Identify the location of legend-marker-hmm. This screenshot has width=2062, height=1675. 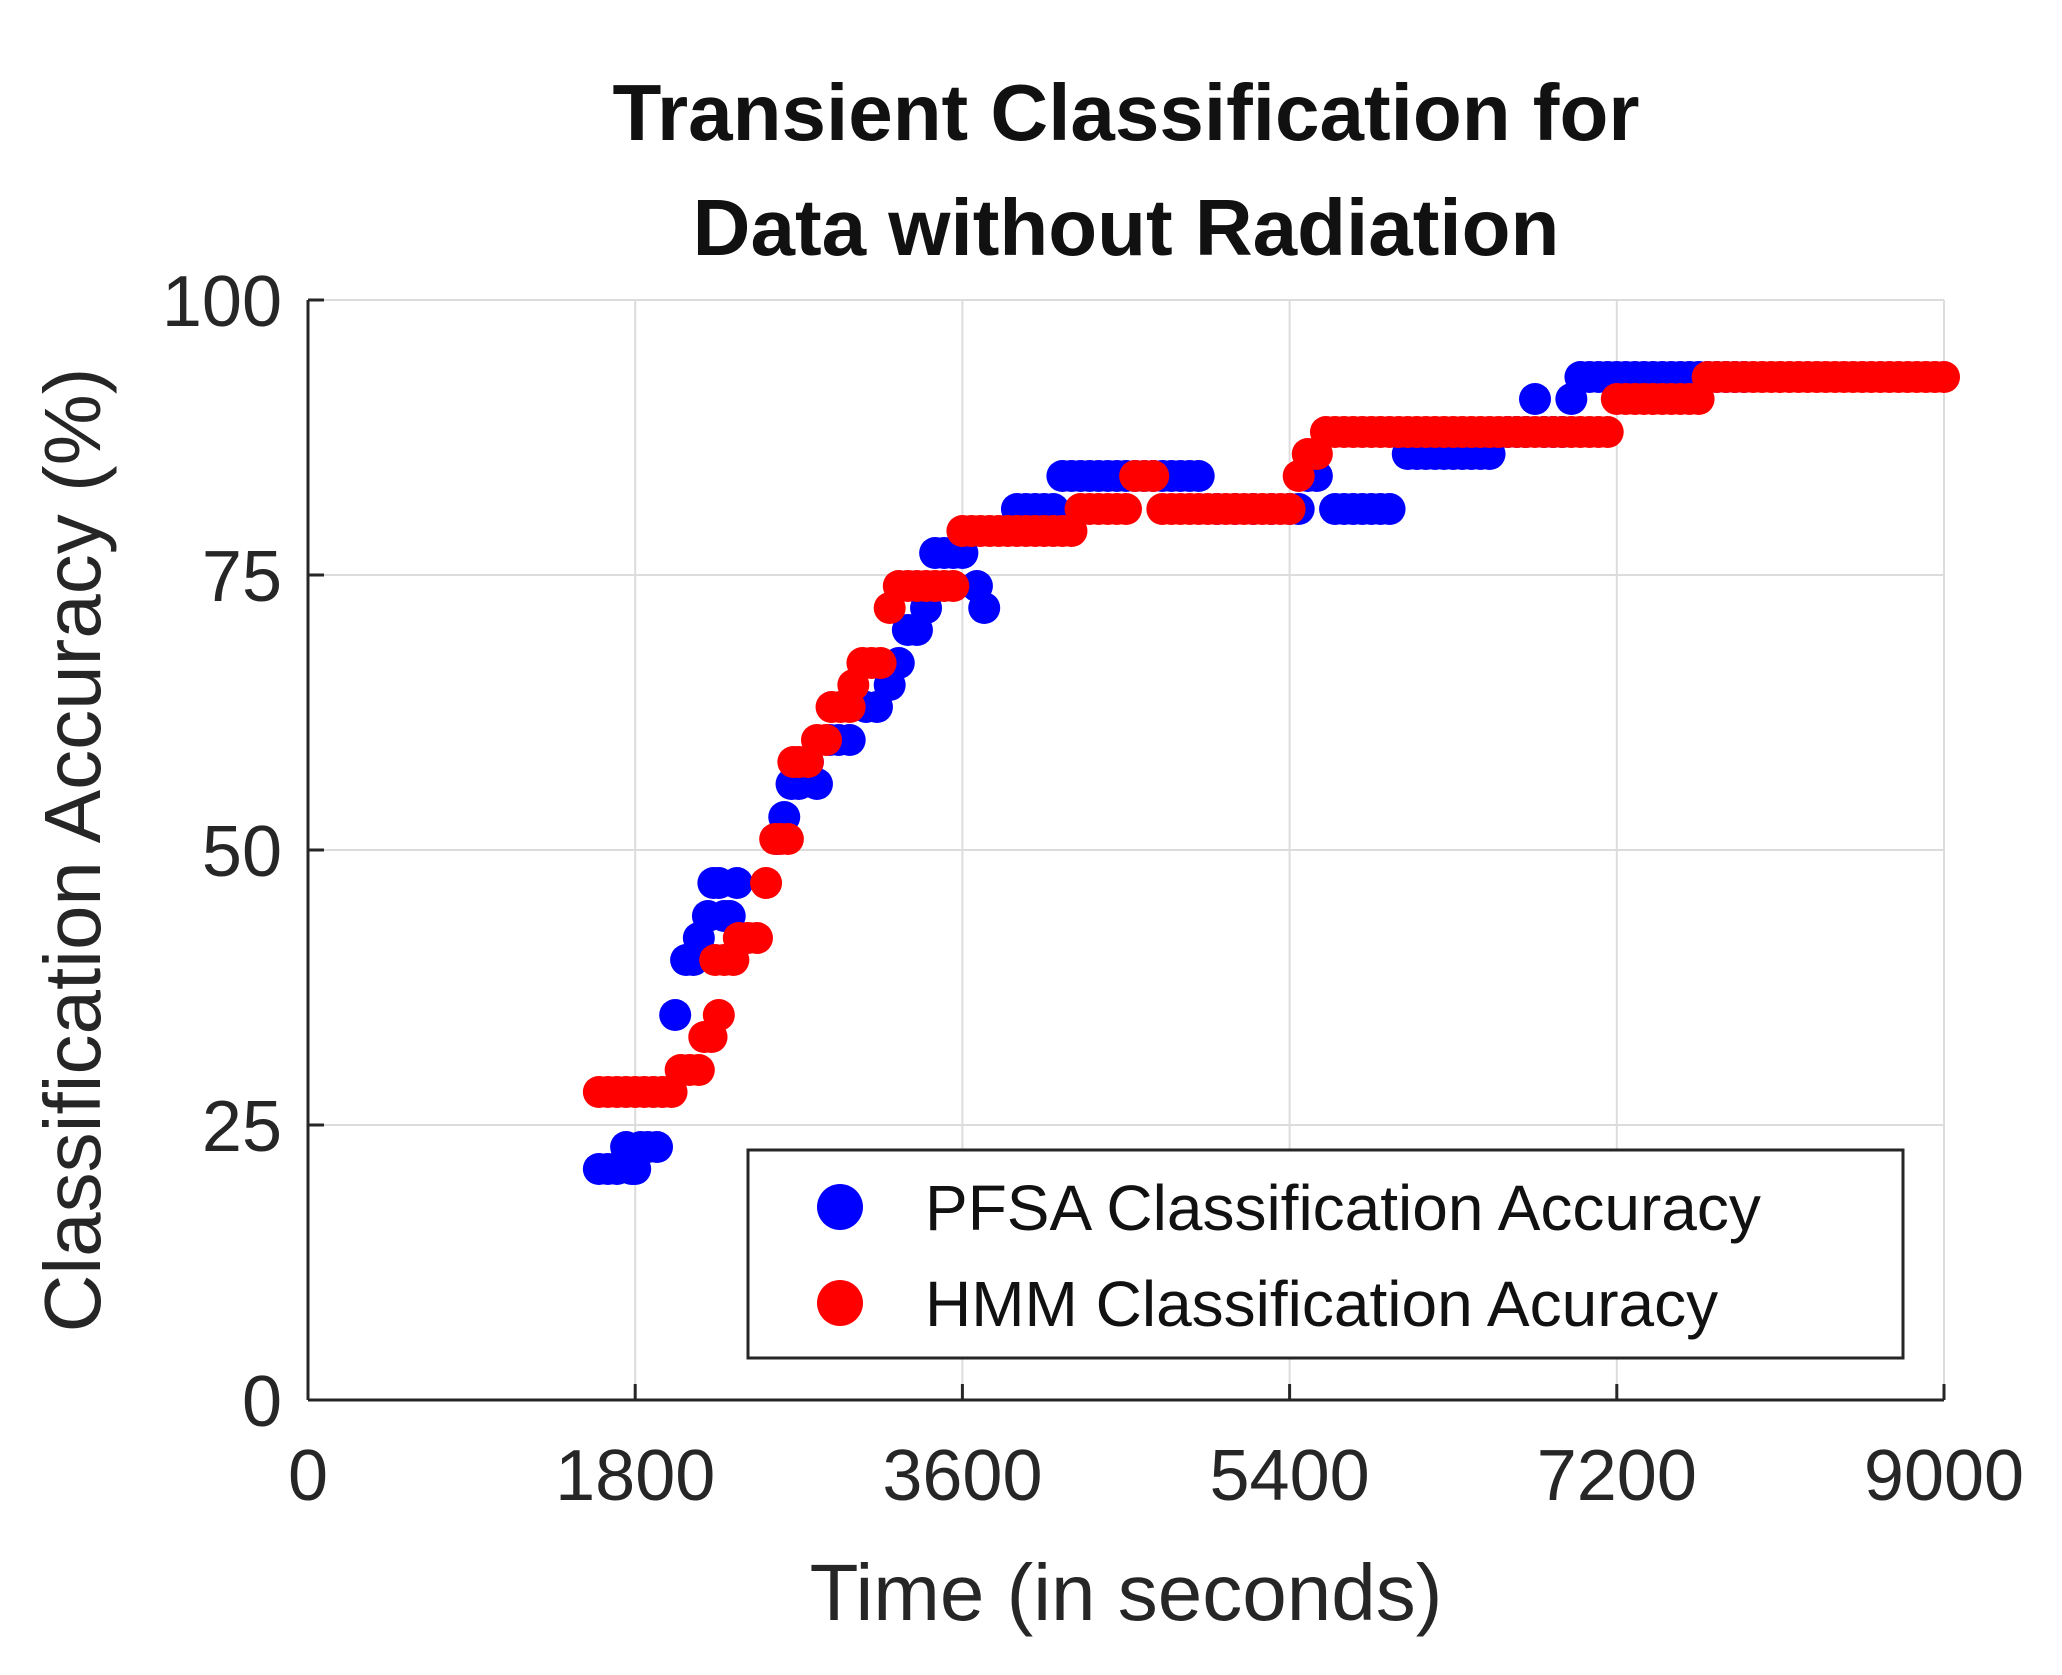
(840, 1303).